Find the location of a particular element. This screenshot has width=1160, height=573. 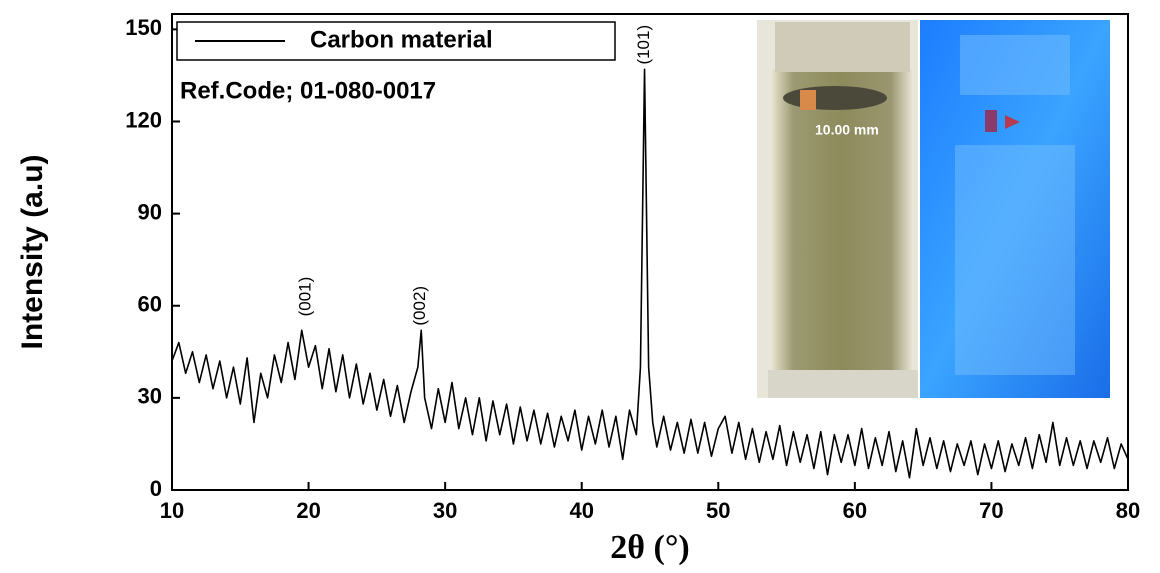

annotation: Ref.Code; 01-080-0017 is located at coordinates (308, 90).